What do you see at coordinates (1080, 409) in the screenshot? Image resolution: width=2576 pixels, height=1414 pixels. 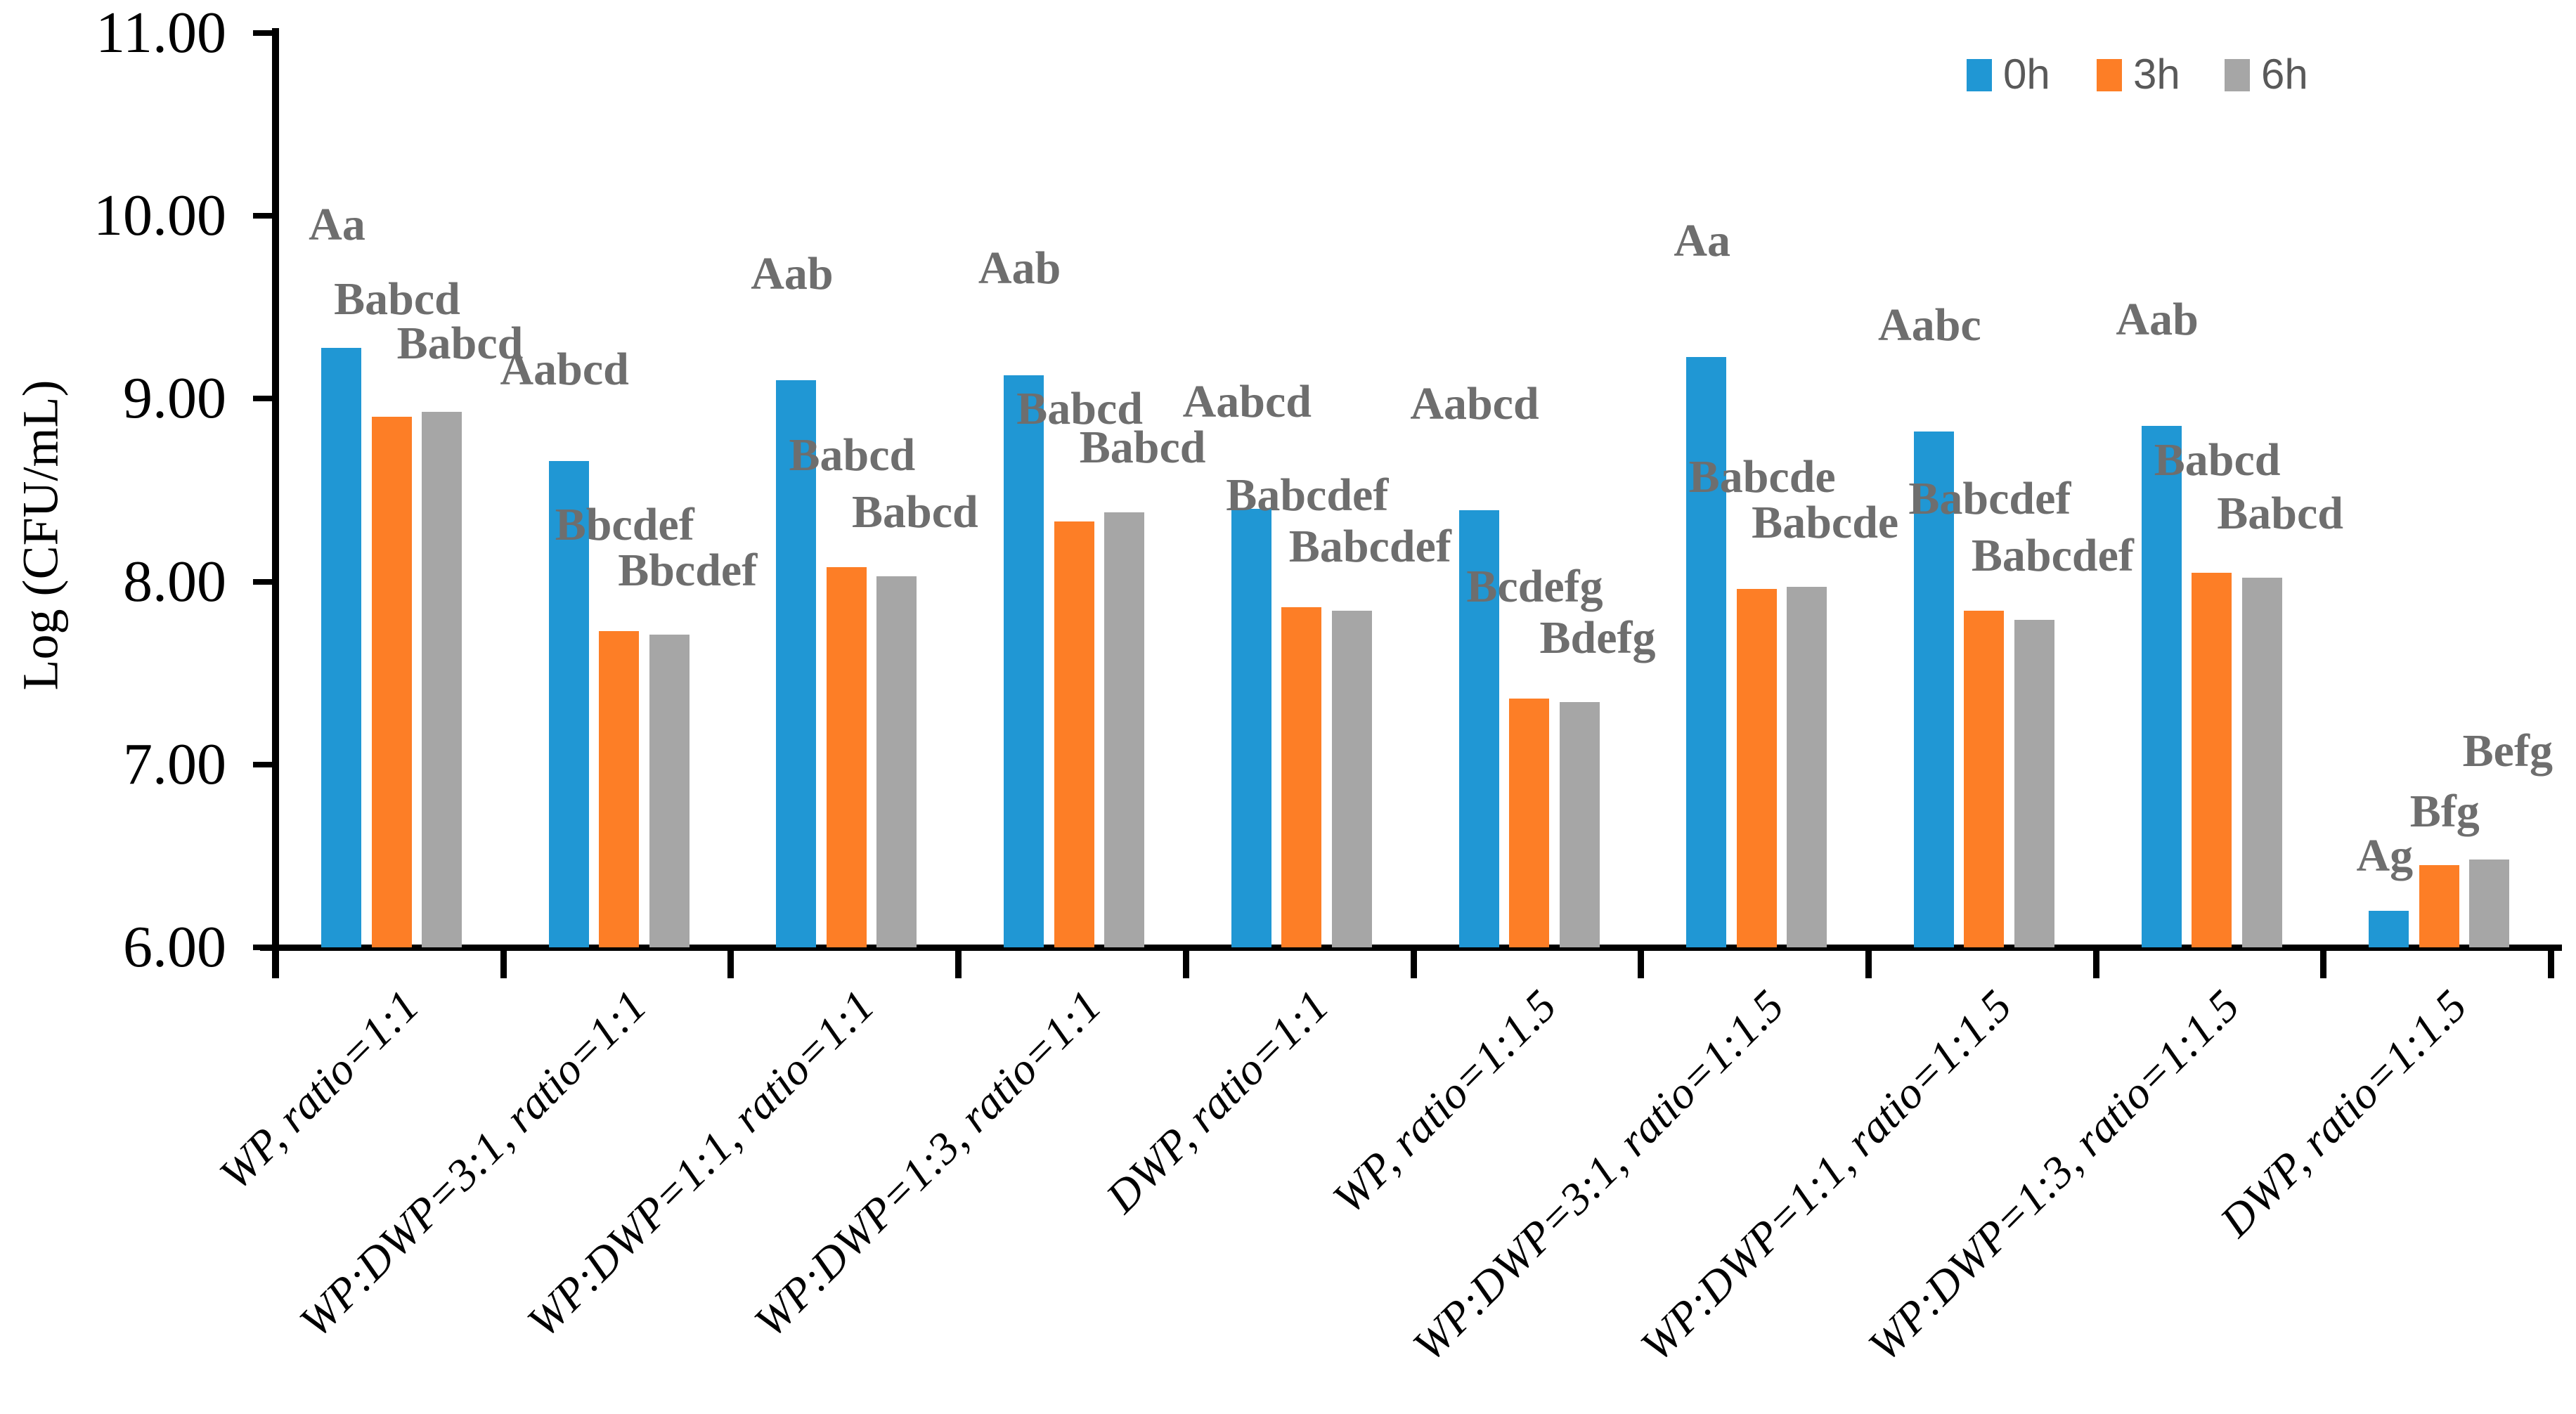 I see `annotation-3h-group4: Babcd` at bounding box center [1080, 409].